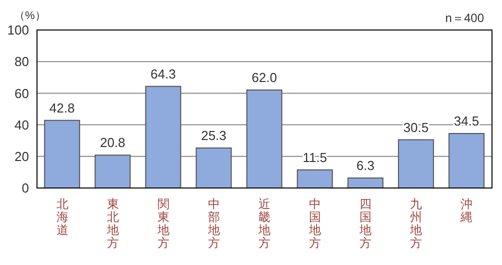 Image resolution: width=502 pixels, height=265 pixels. Describe the element at coordinates (21, 93) in the screenshot. I see `y-tick-label: 60` at that location.